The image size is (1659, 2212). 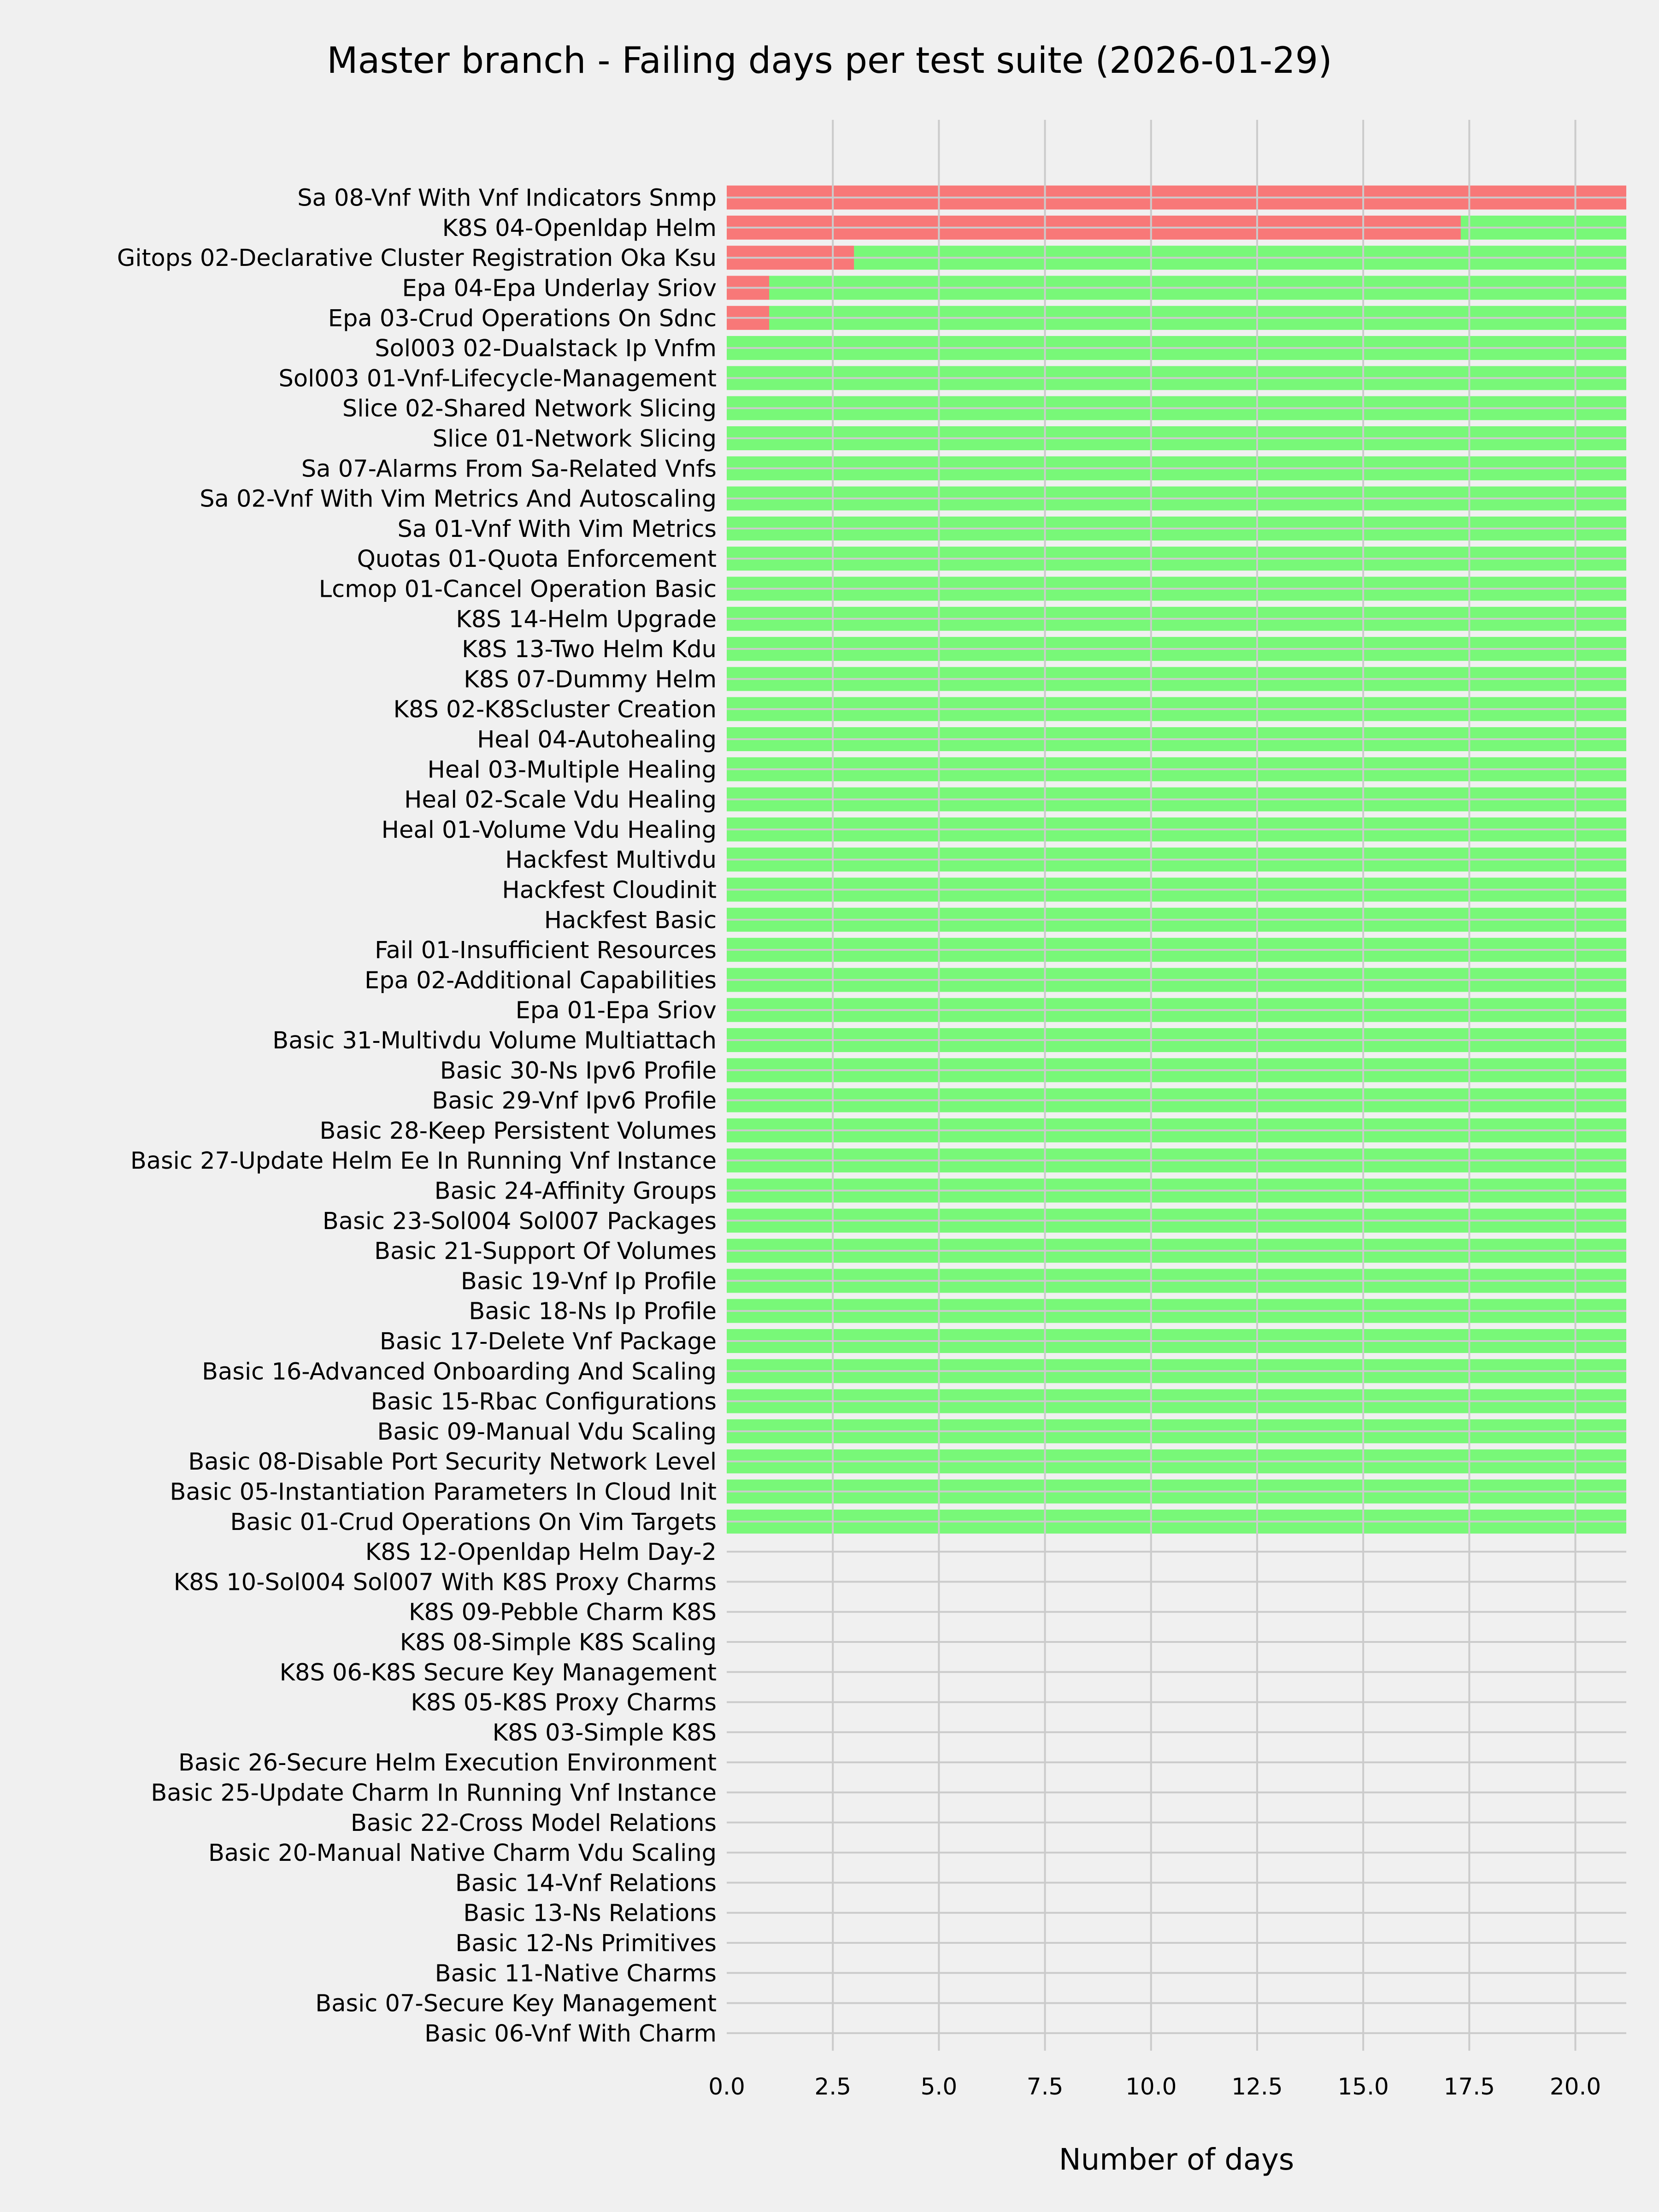 What do you see at coordinates (541, 1552) in the screenshot?
I see `y-tick-label: K8S 12-Openldap Helm Day-2` at bounding box center [541, 1552].